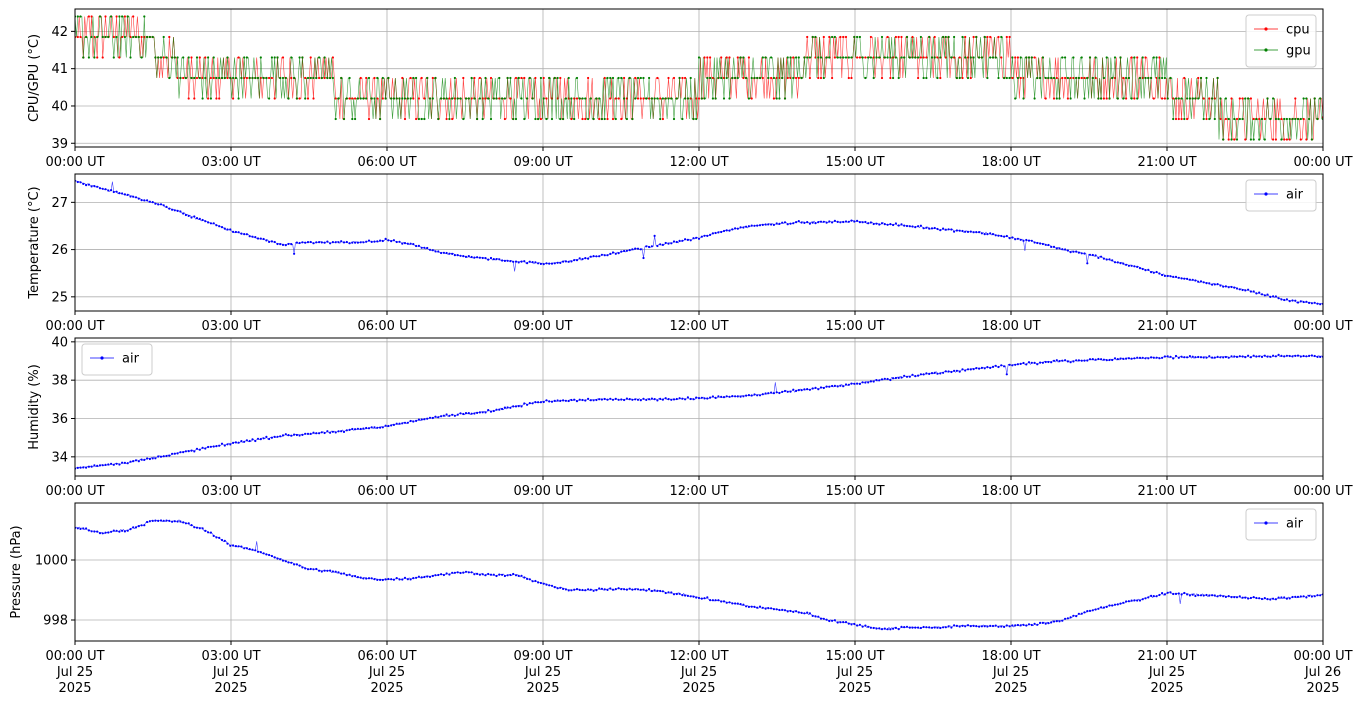 The height and width of the screenshot is (711, 1364). Describe the element at coordinates (34, 78) in the screenshot. I see `y-axis-label: CPU/GPU (°C)` at that location.